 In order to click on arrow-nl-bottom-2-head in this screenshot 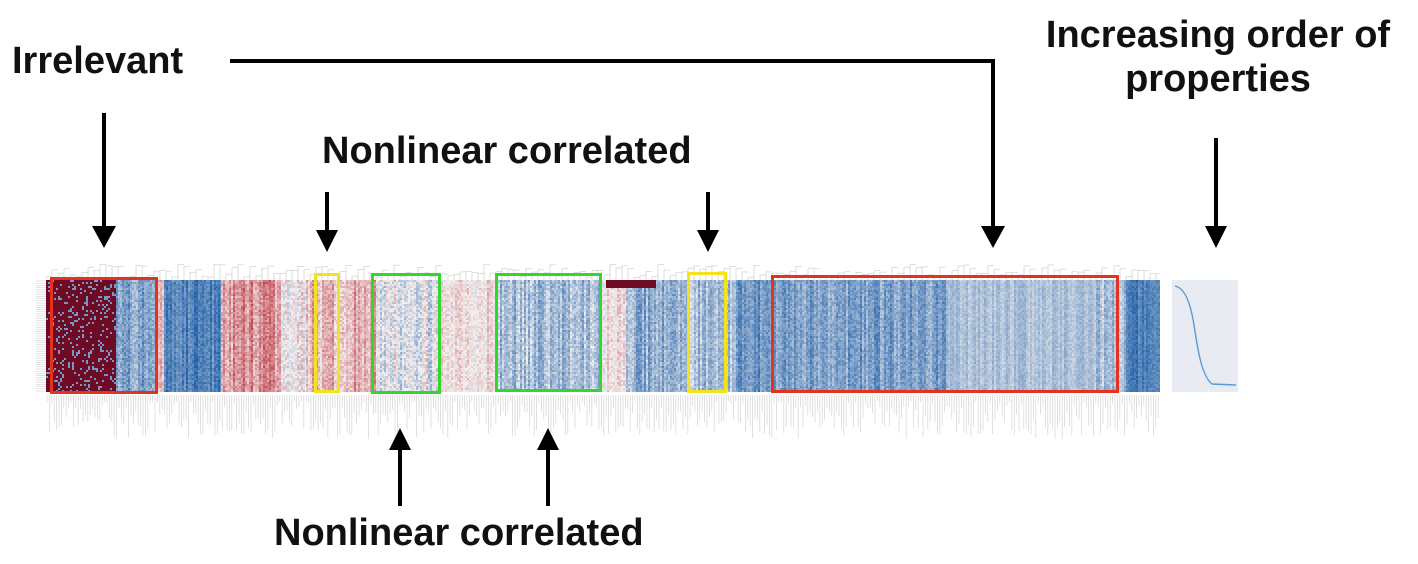, I will do `click(548, 439)`.